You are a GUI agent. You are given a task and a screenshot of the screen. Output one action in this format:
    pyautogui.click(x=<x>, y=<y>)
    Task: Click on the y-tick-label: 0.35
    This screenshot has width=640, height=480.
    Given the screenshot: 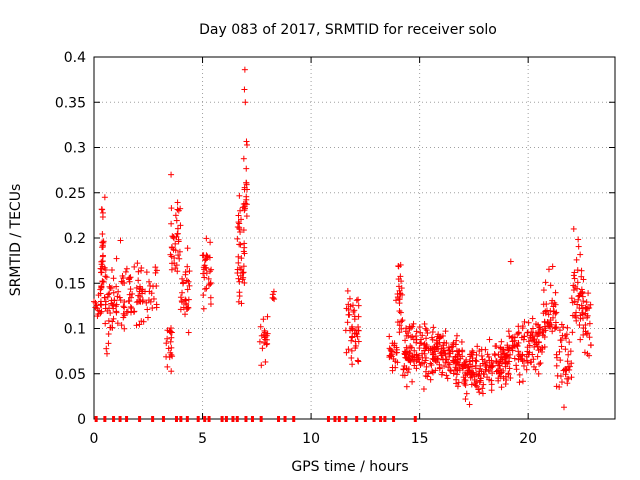 What is the action you would take?
    pyautogui.click(x=70, y=103)
    